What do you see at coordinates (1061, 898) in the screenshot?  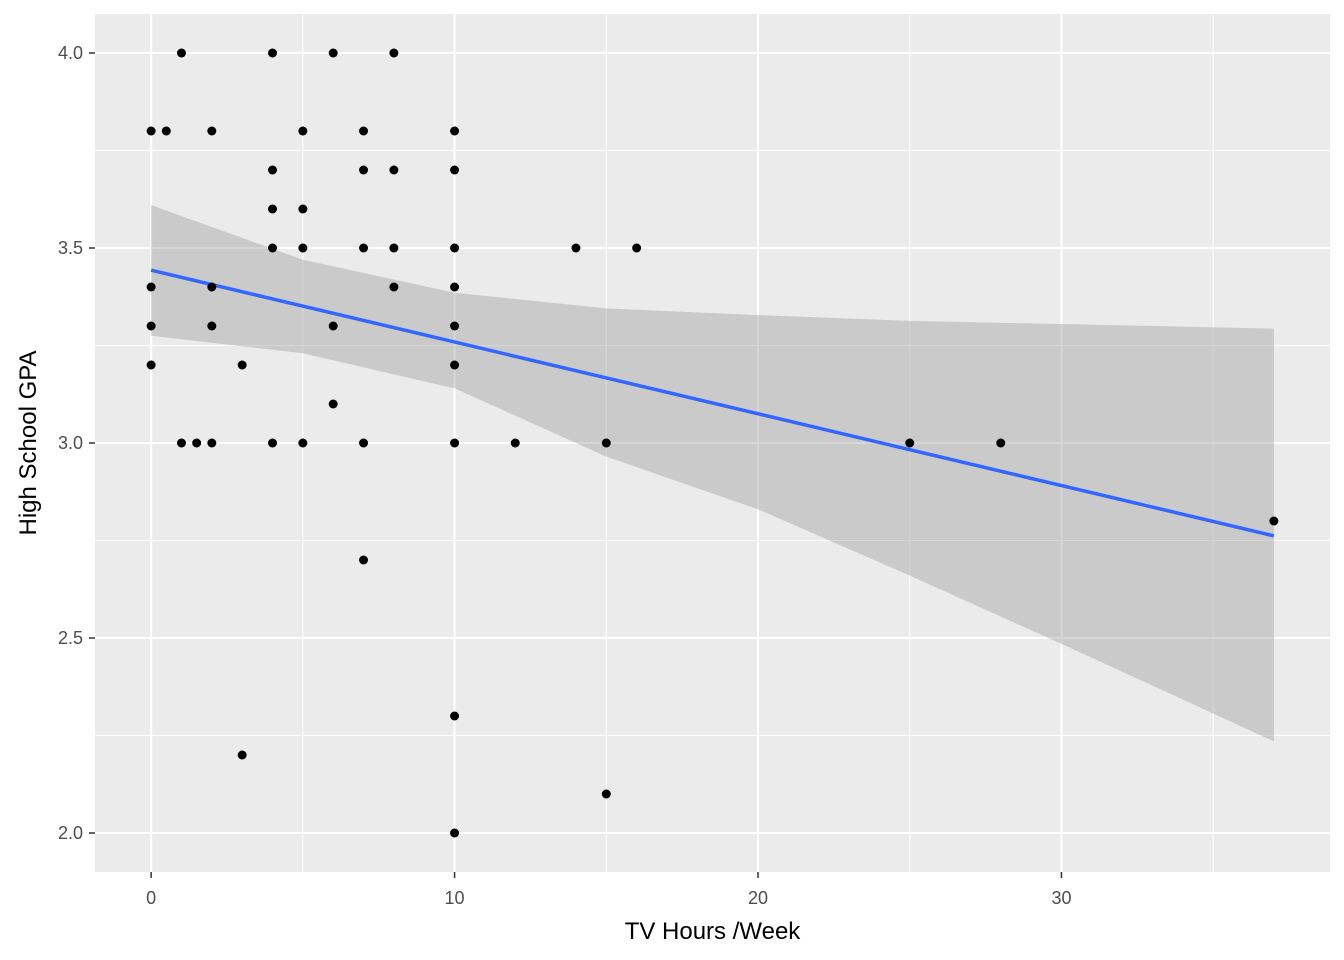 I see `x-tick-label: 30` at bounding box center [1061, 898].